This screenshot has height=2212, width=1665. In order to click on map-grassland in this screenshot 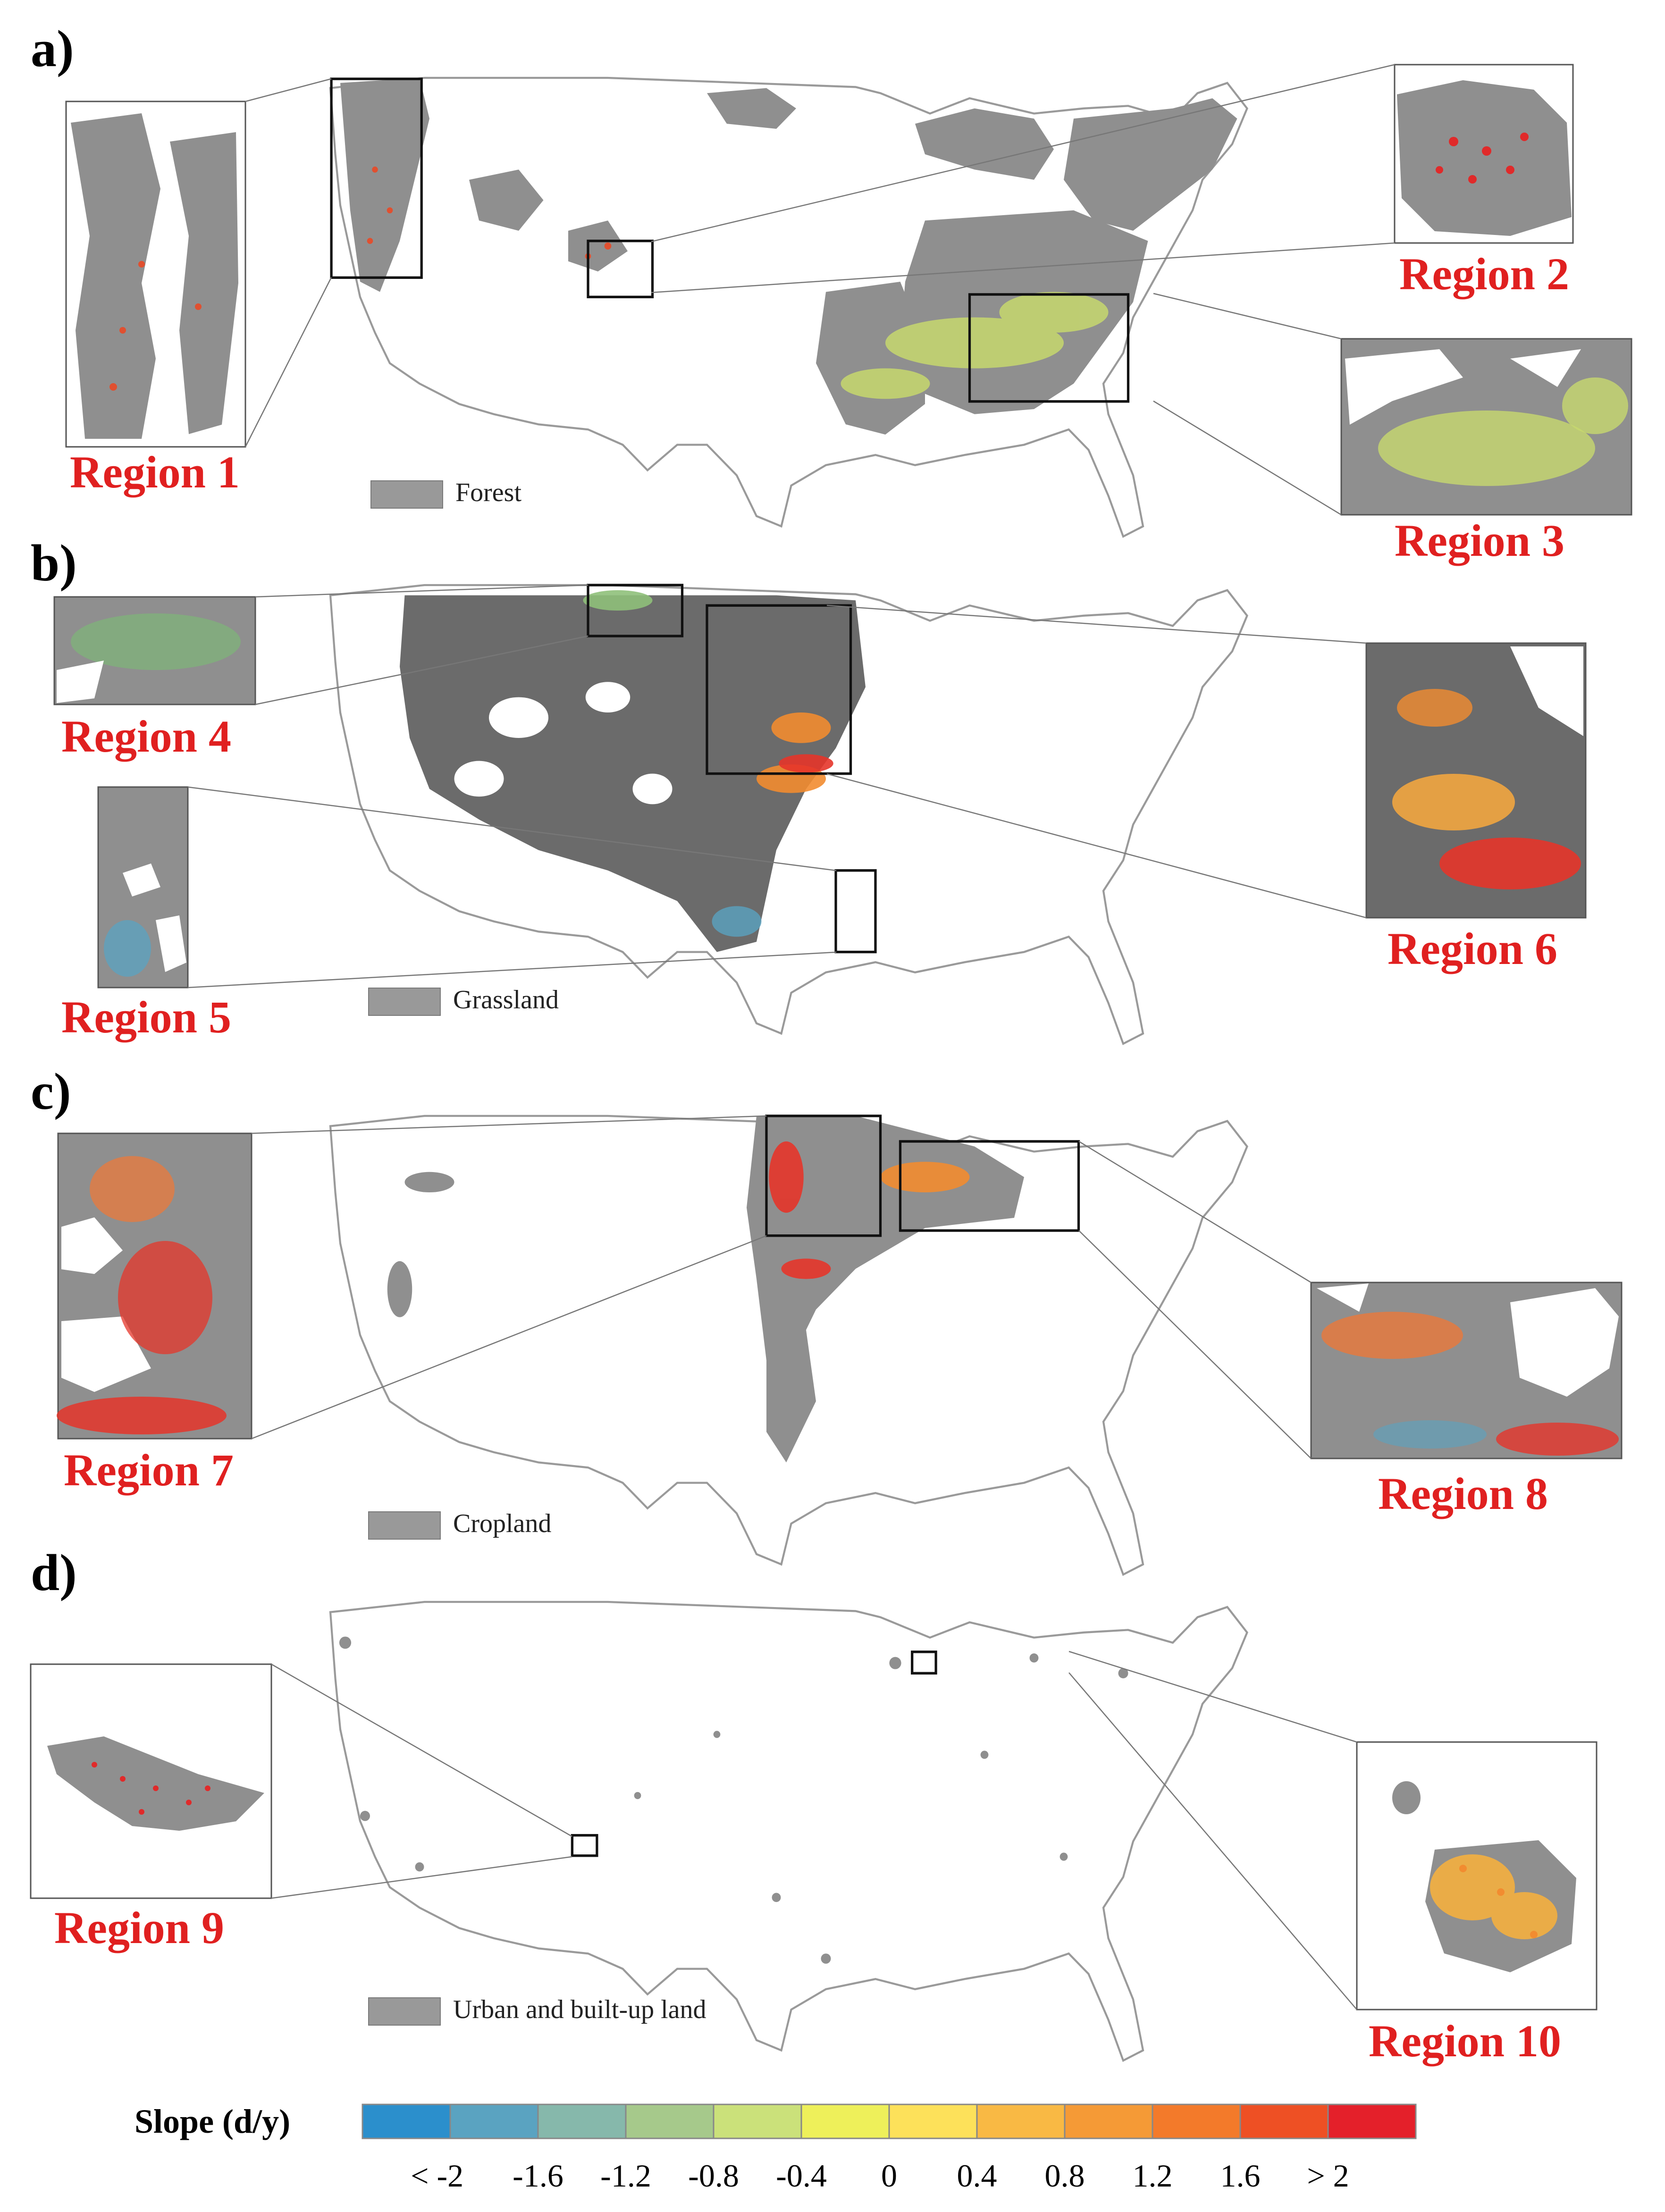, I will do `click(789, 814)`.